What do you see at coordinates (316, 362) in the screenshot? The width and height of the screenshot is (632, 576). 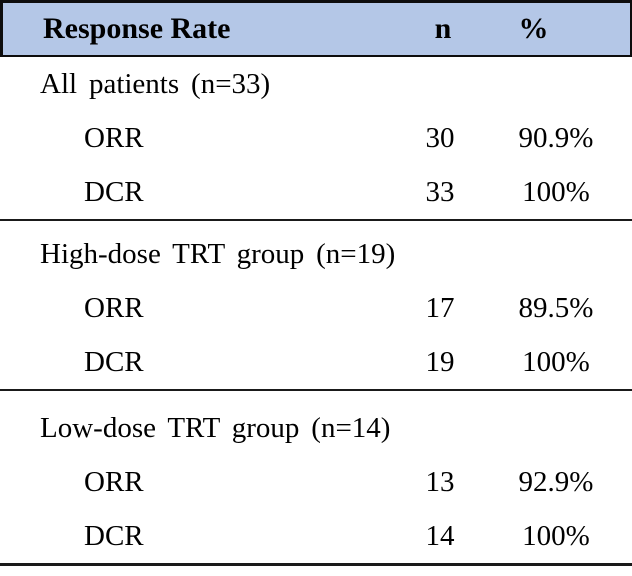 I see `table-row-dcr: DCR 19 100%` at bounding box center [316, 362].